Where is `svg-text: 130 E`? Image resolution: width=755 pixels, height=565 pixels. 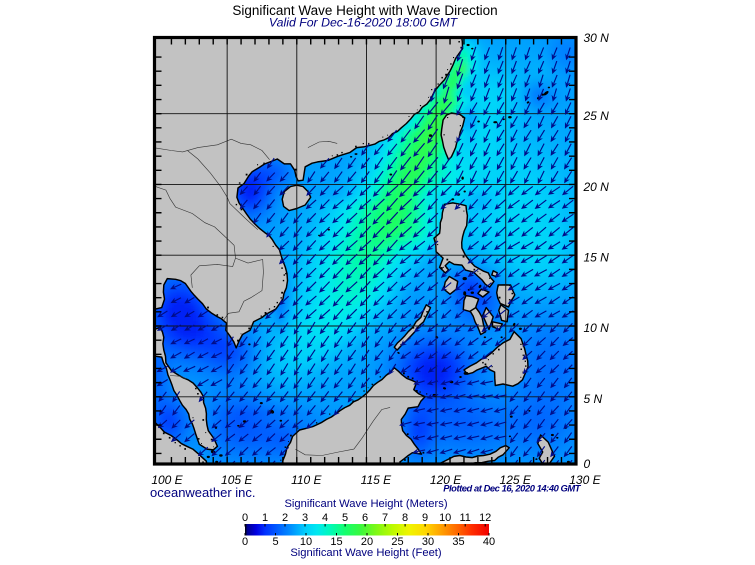
svg-text: 130 E is located at coordinates (585, 480).